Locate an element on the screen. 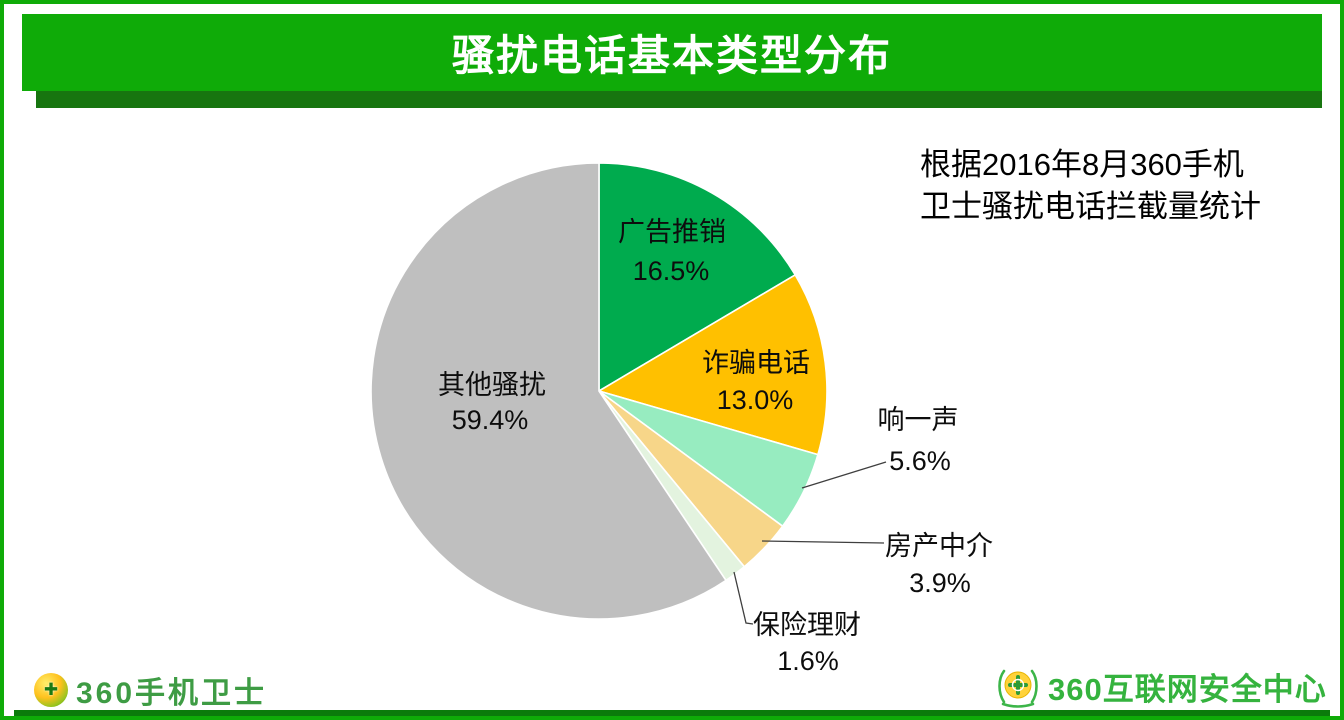 This screenshot has height=720, width=1344. source-note: 根据2016年8月360手机 卫士骚扰电话拦截量统计 is located at coordinates (1120, 186).